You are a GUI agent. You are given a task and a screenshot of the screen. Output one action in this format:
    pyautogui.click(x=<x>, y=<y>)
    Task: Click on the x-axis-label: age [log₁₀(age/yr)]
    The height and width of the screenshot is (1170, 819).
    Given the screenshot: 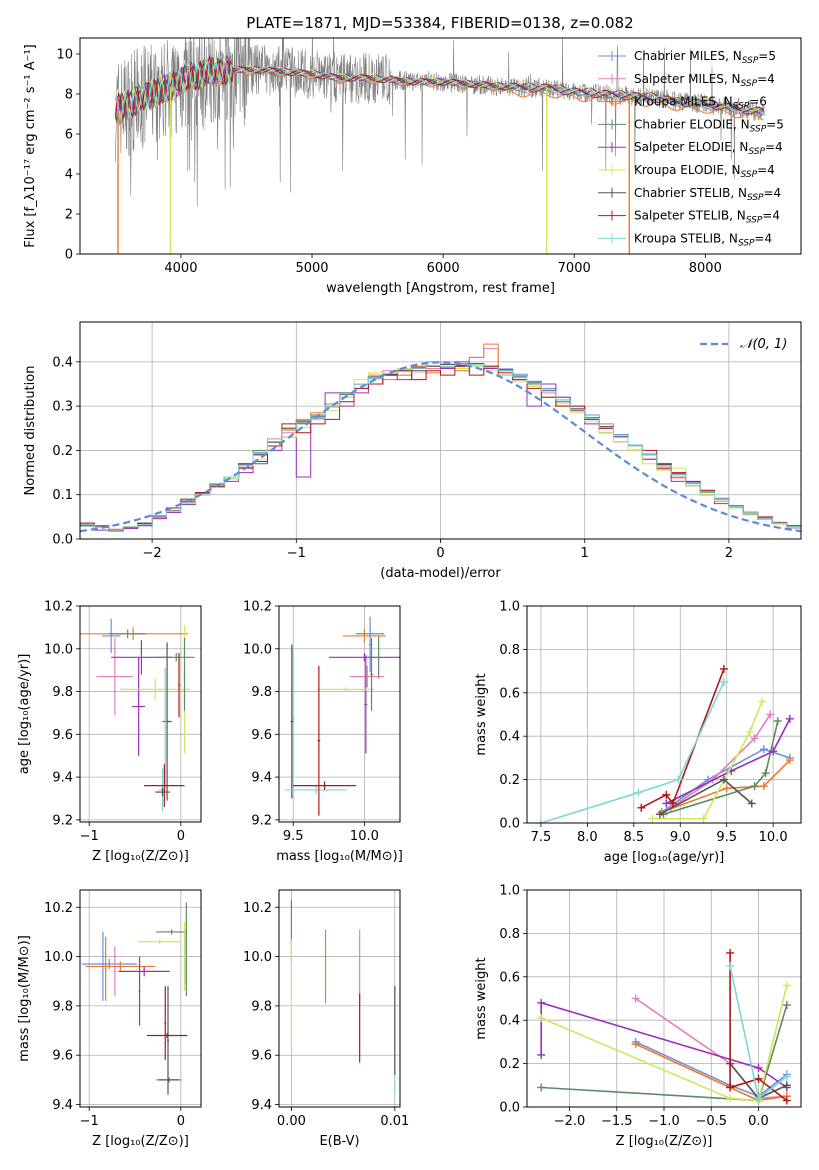 What is the action you would take?
    pyautogui.click(x=664, y=857)
    